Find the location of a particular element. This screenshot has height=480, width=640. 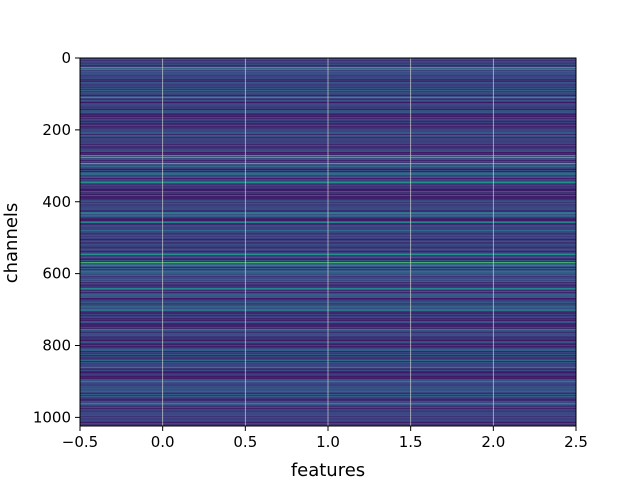

y-axis-label: channels is located at coordinates (11, 243).